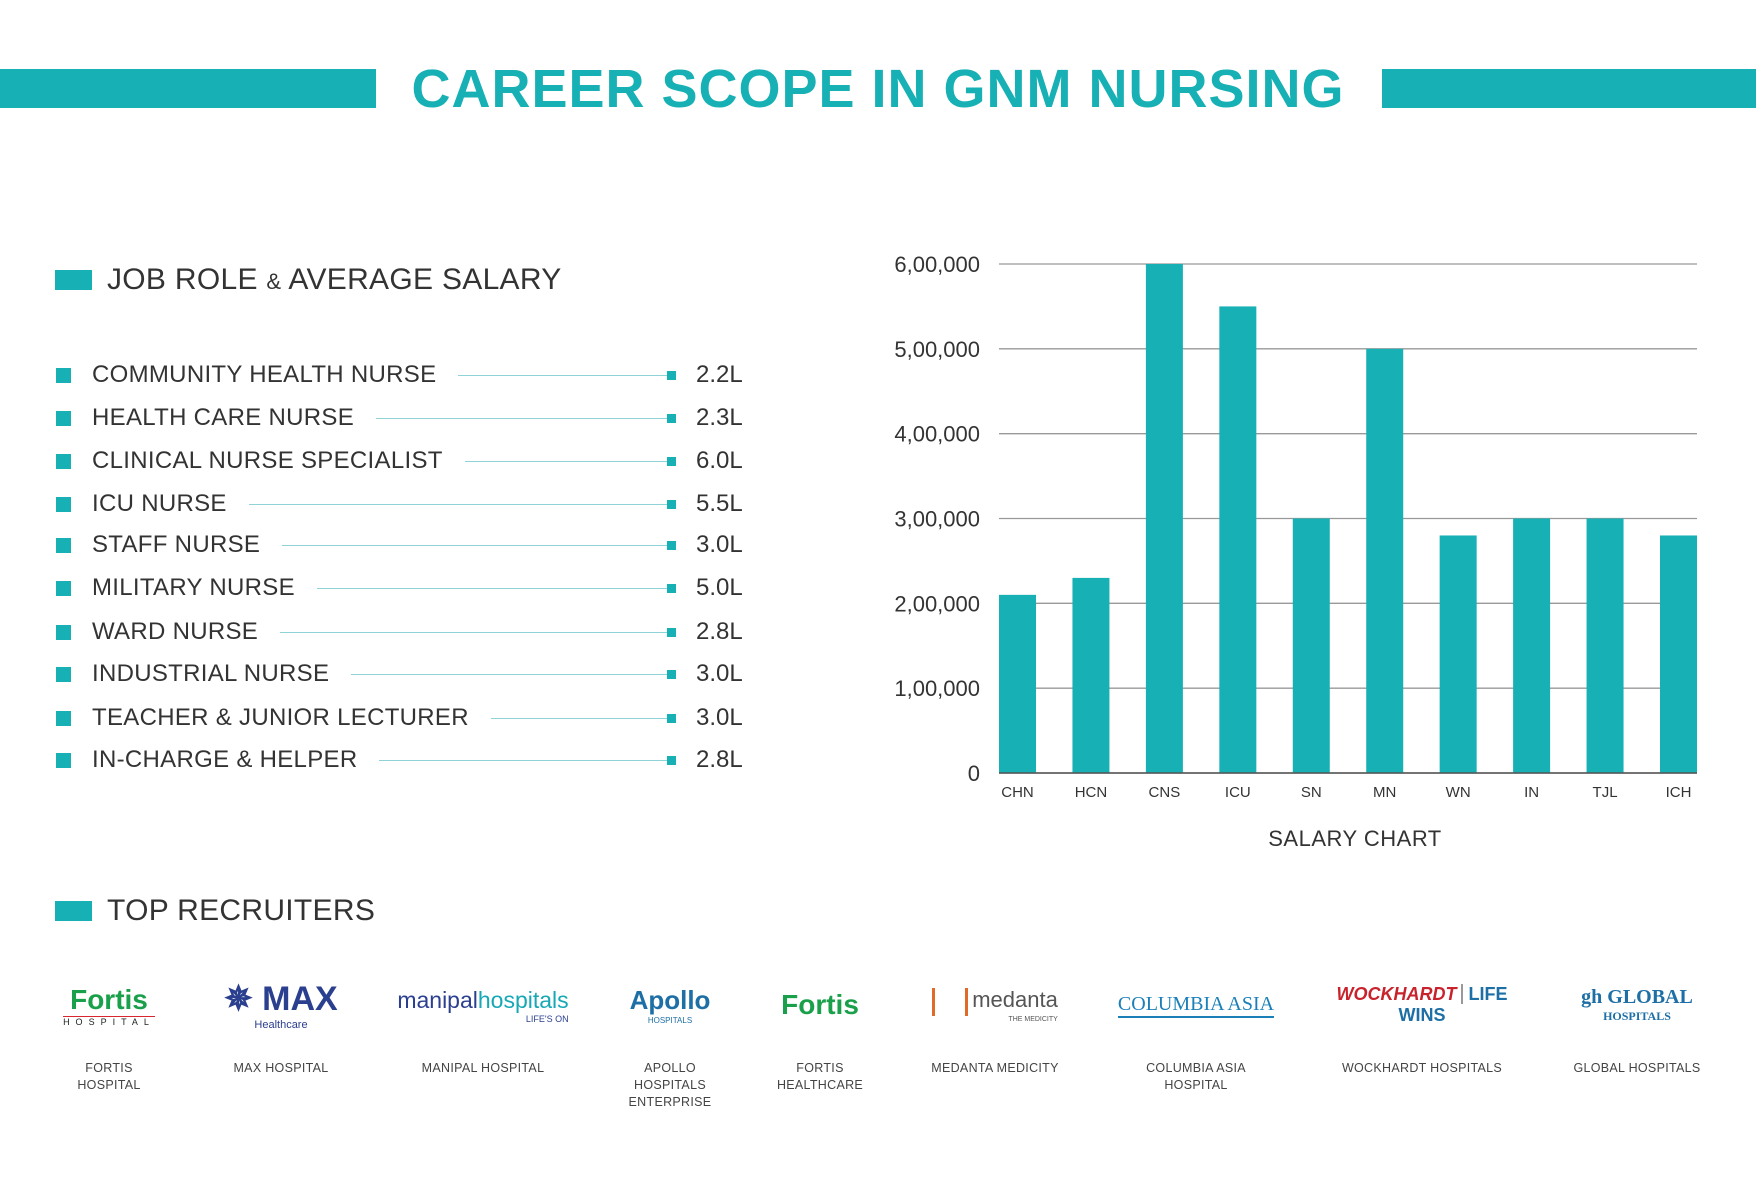 The width and height of the screenshot is (1756, 1178). Describe the element at coordinates (937, 434) in the screenshot. I see `y-tick-label: 4,00,000` at that location.